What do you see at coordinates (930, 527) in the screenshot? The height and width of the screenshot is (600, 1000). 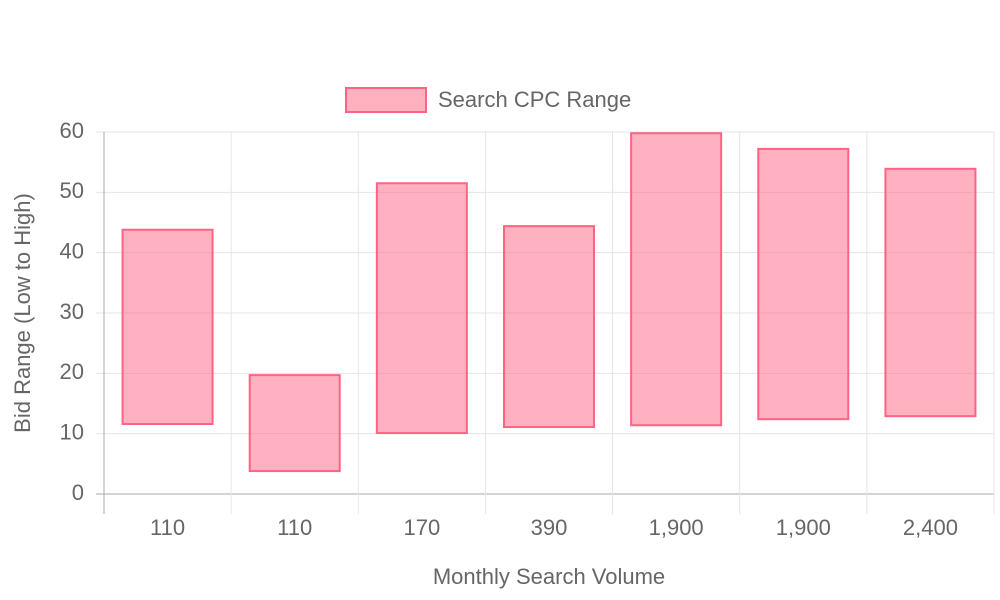 I see `x-tick-label: 2,400` at bounding box center [930, 527].